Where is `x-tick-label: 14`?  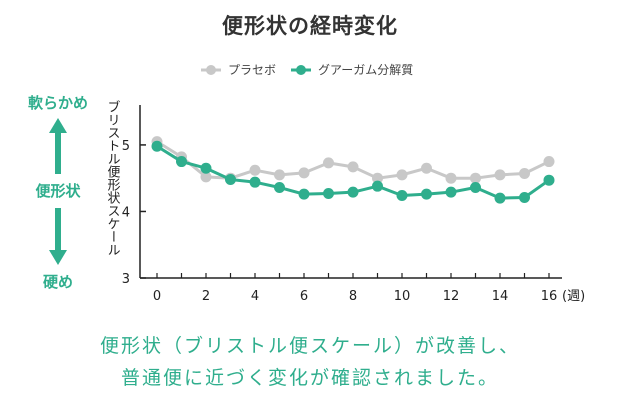 x-tick-label: 14 is located at coordinates (500, 296).